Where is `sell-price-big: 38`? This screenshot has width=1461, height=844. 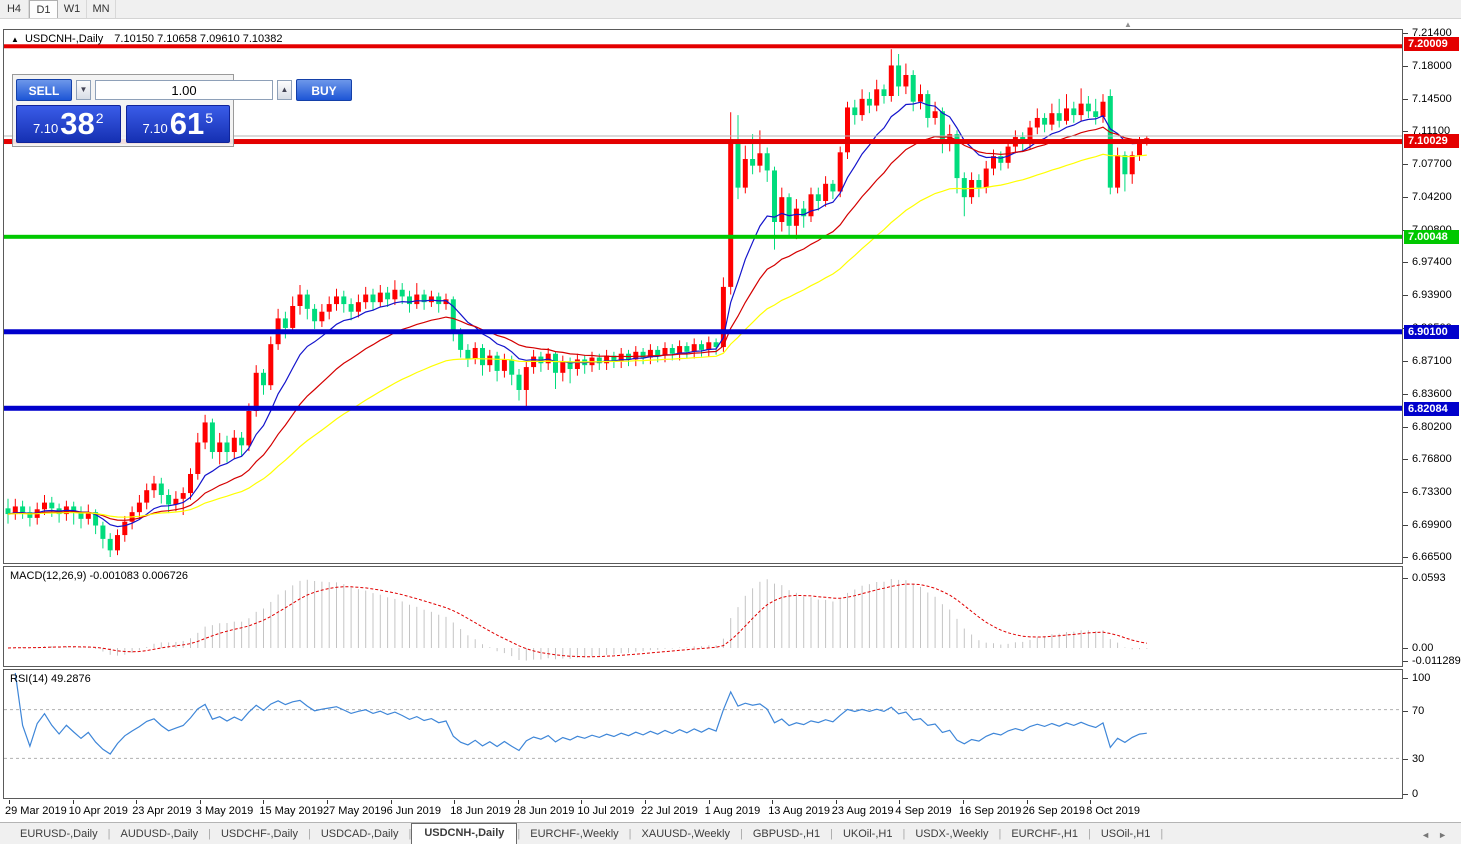 sell-price-big: 38 is located at coordinates (77, 123).